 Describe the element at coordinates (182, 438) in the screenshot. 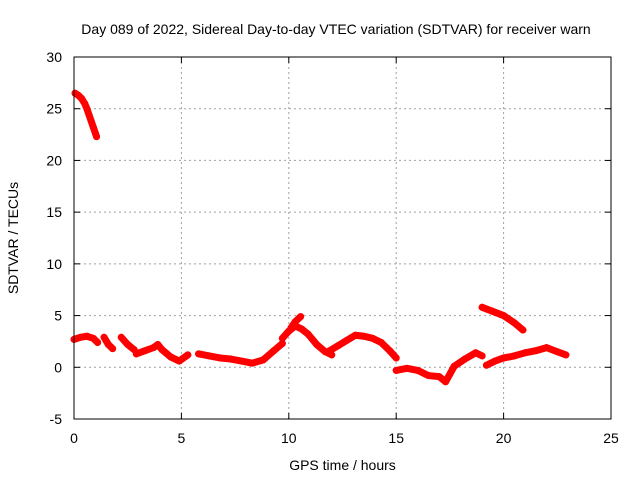

I see `x-tick-label: 5` at that location.